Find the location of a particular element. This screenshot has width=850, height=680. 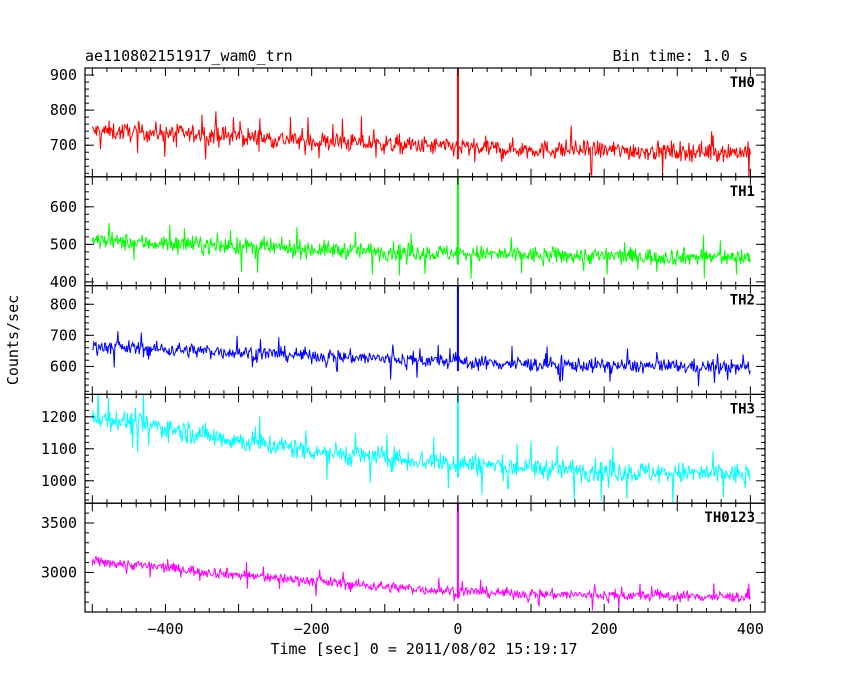

x-tick-label: −200 is located at coordinates (312, 629).